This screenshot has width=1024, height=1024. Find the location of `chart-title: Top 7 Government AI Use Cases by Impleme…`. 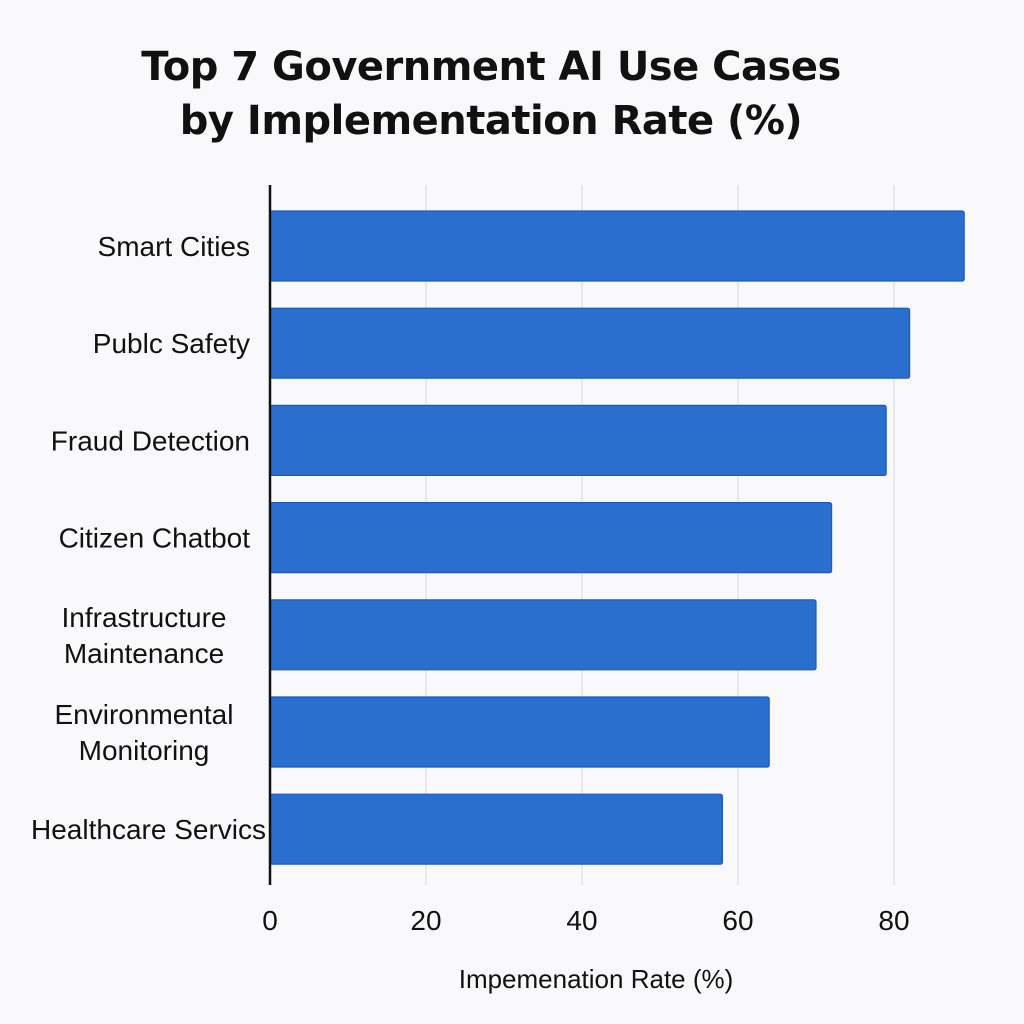

chart-title: Top 7 Government AI Use Cases by Impleme… is located at coordinates (491, 94).